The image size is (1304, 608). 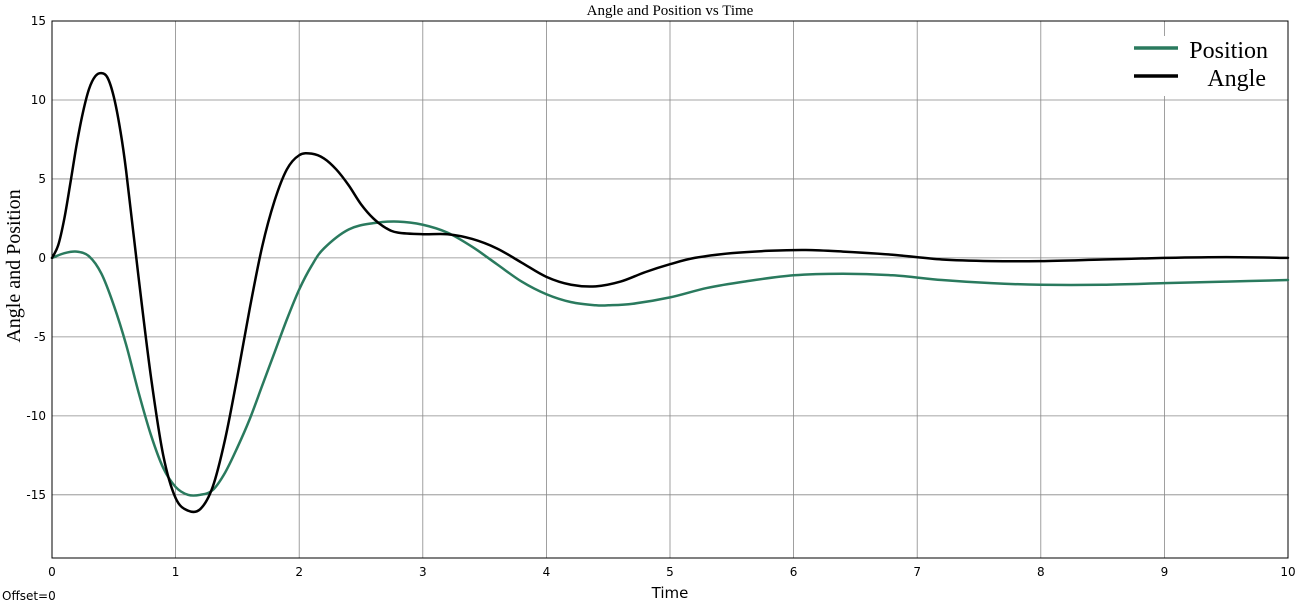 What do you see at coordinates (299, 572) in the screenshot?
I see `x-tick-label: 2` at bounding box center [299, 572].